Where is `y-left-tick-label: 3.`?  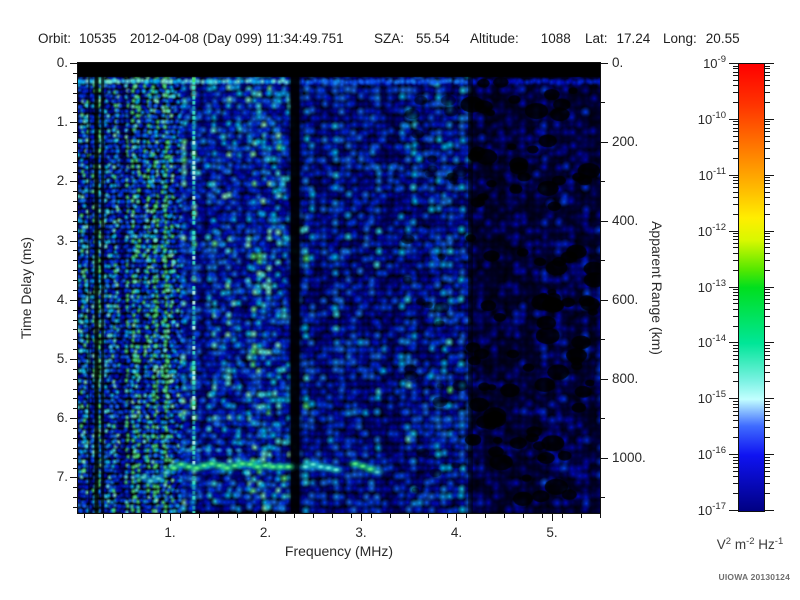 y-left-tick-label: 3. is located at coordinates (62, 240).